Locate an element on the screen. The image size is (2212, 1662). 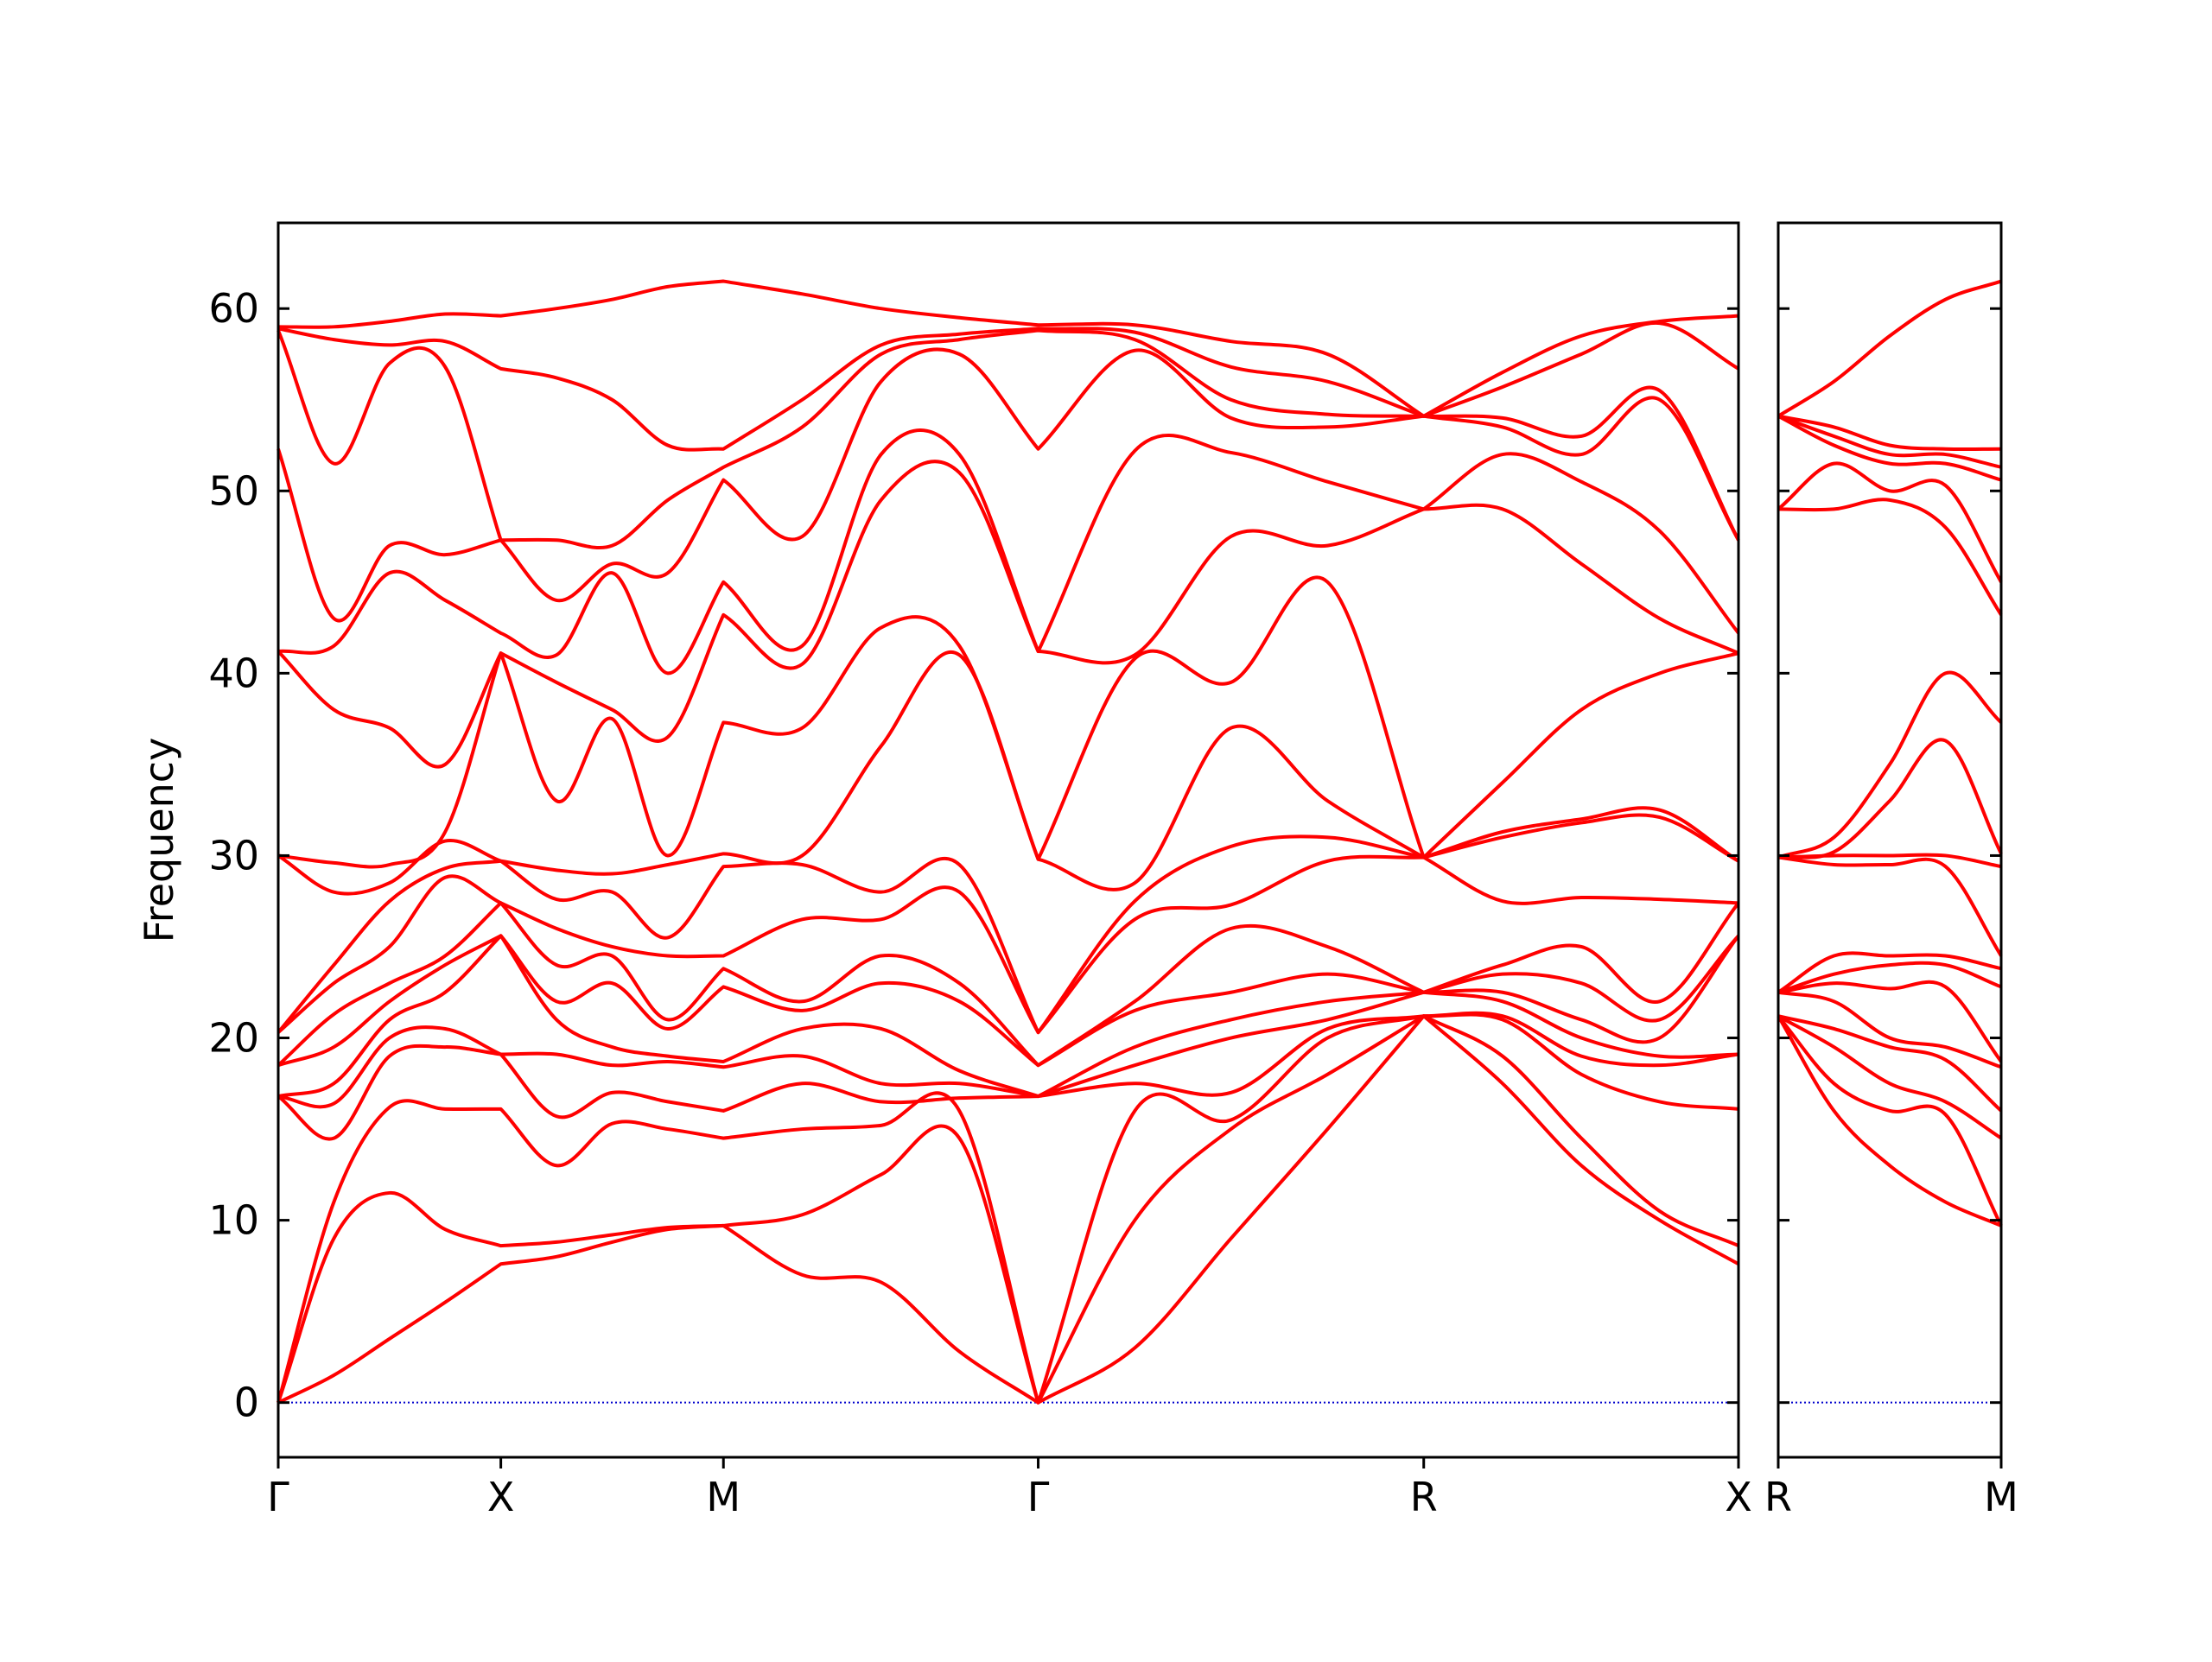
plot-frame is located at coordinates (1890, 840).